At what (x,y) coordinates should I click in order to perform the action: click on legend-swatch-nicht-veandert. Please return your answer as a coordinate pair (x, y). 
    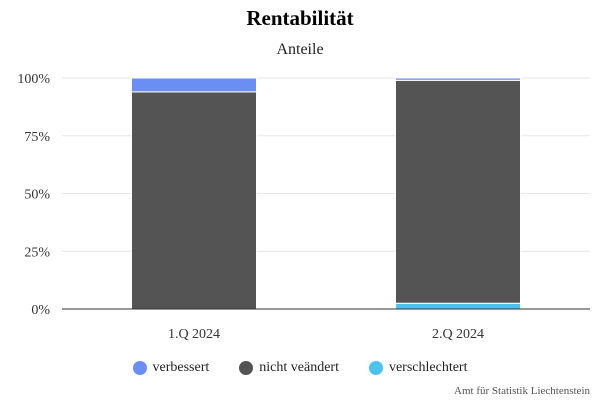
    Looking at the image, I should click on (246, 368).